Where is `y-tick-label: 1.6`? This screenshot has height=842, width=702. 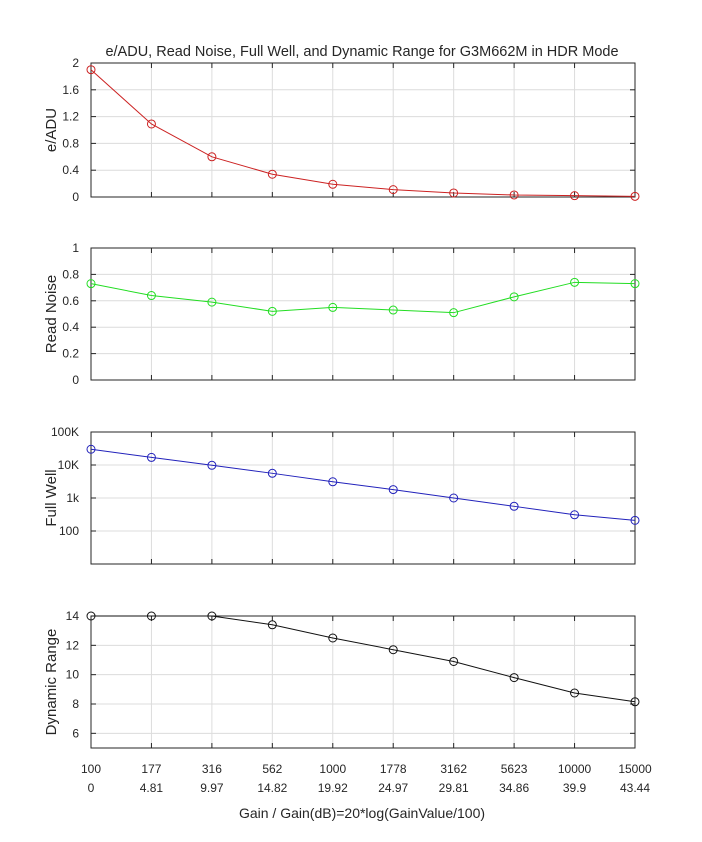
y-tick-label: 1.6 is located at coordinates (70, 90).